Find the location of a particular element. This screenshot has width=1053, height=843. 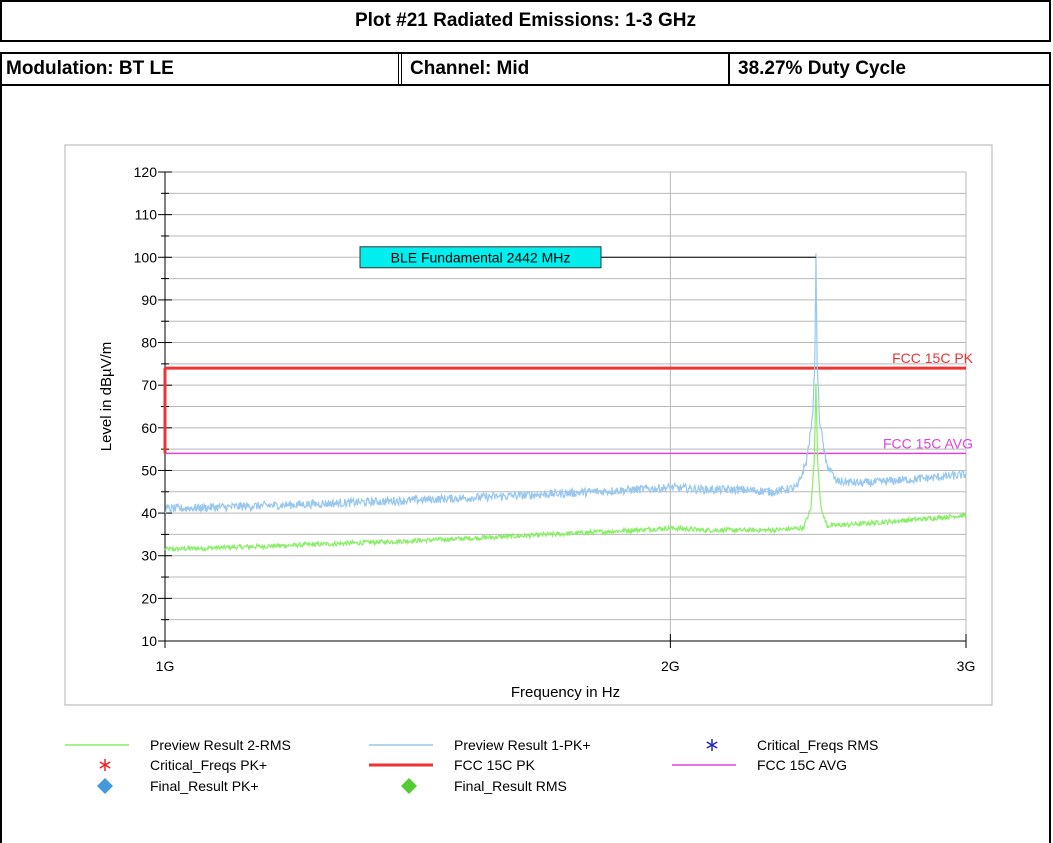

modulation-cell: Modulation: BT LE is located at coordinates (202, 69).